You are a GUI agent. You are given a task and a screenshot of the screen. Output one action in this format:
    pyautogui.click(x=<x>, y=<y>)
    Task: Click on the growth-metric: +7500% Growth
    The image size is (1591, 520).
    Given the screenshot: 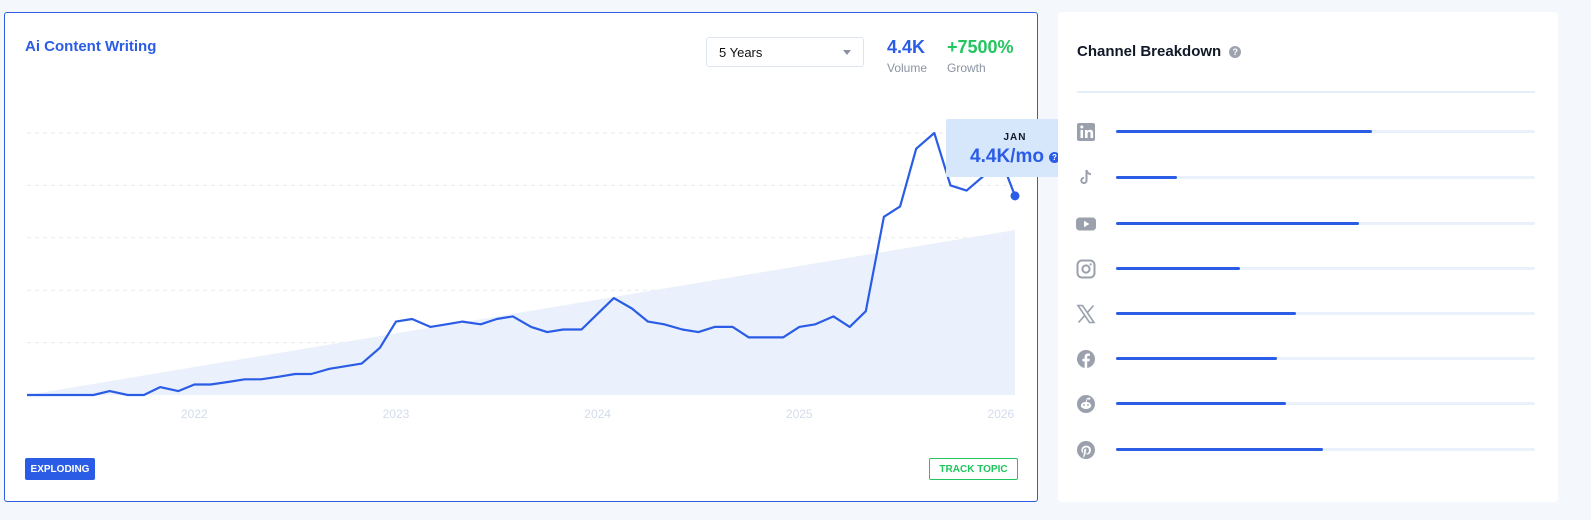 What is the action you would take?
    pyautogui.click(x=980, y=56)
    